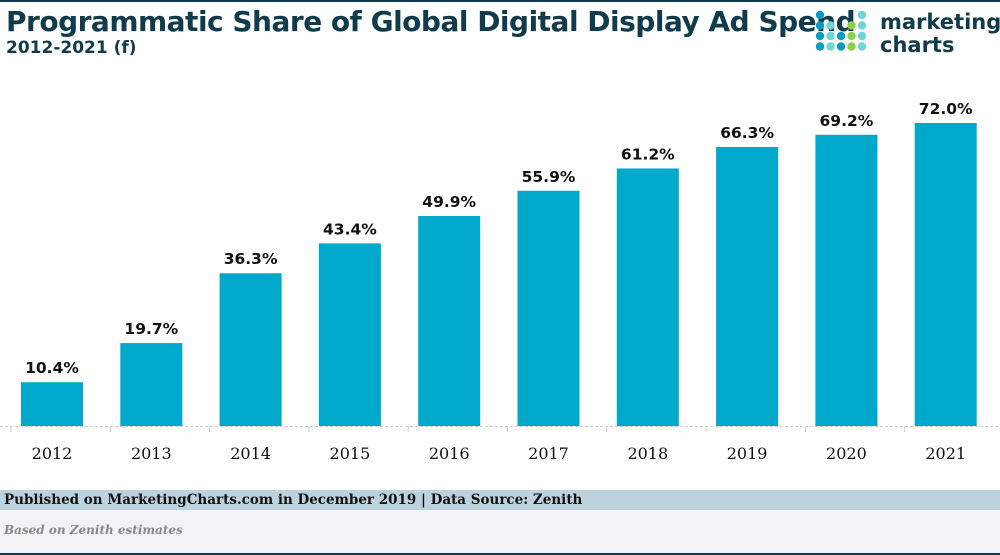 This screenshot has height=555, width=1000. I want to click on bar-2018, so click(647, 297).